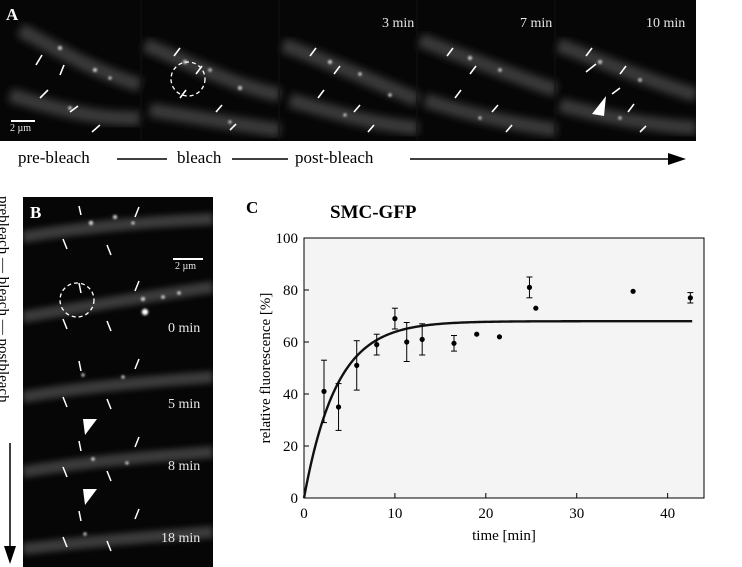 The image size is (742, 567). Describe the element at coordinates (10, 503) in the screenshot. I see `sequence-arrow-b` at that location.